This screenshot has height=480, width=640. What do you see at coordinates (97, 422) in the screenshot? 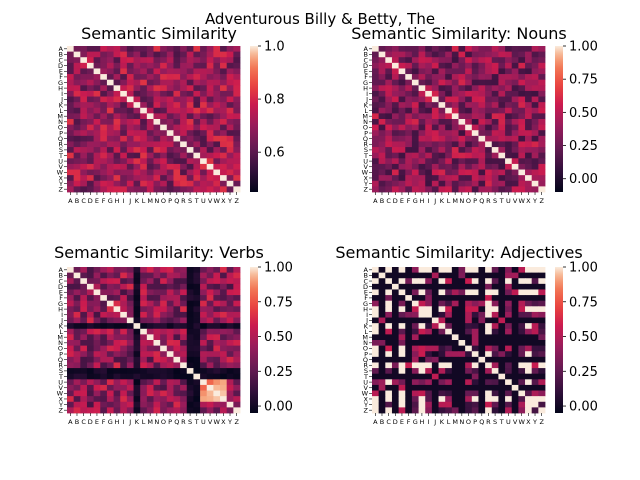
I see `x-tick-label: E` at bounding box center [97, 422].